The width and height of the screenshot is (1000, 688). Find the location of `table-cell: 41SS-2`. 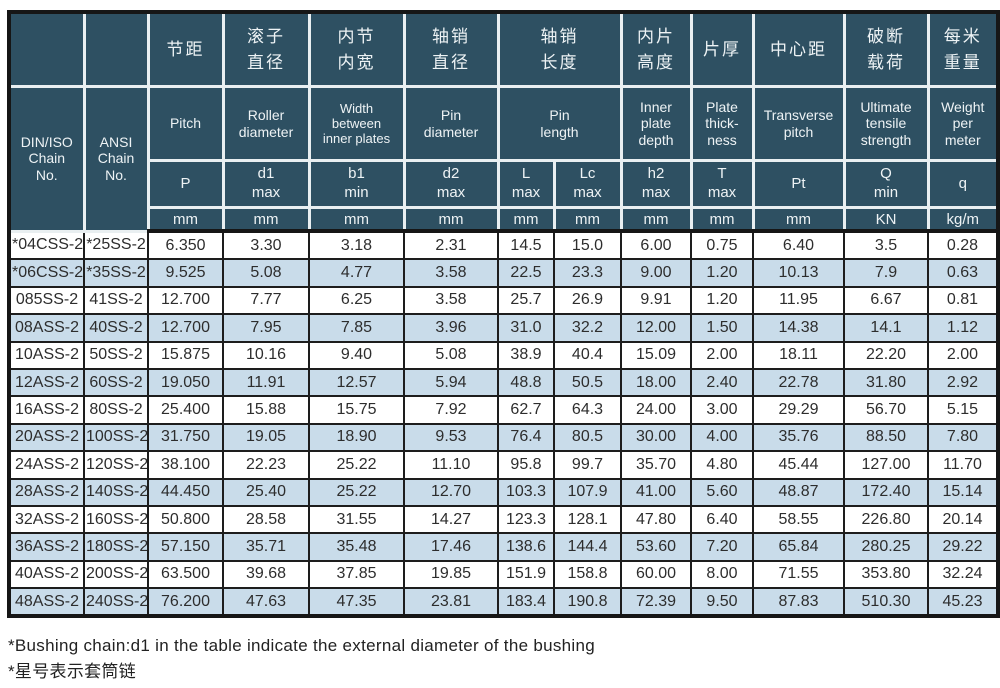

table-cell: 41SS-2 is located at coordinates (116, 300).